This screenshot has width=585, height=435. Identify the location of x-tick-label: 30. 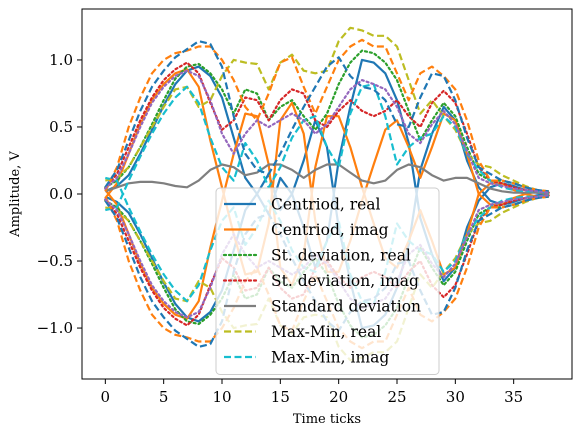
(455, 397).